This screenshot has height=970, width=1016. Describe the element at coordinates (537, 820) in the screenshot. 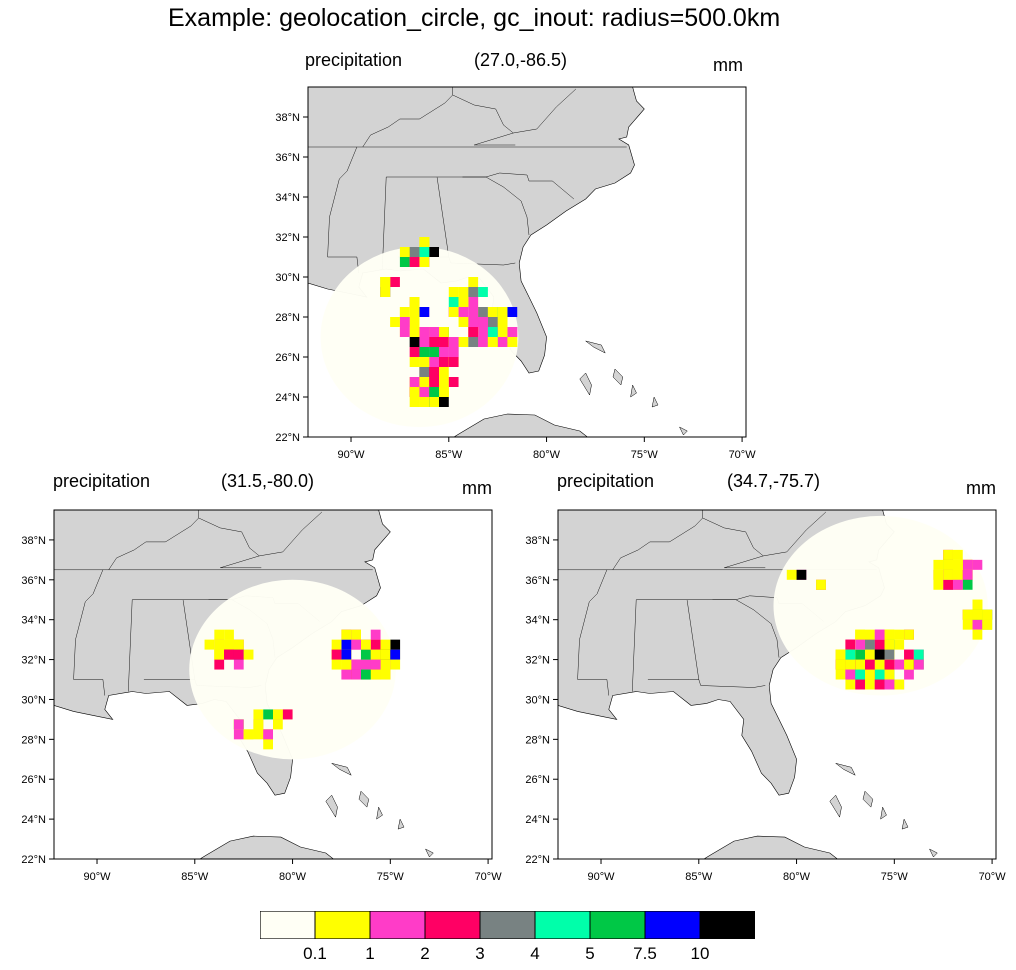

I see `lat-tick-label: 24°N` at that location.